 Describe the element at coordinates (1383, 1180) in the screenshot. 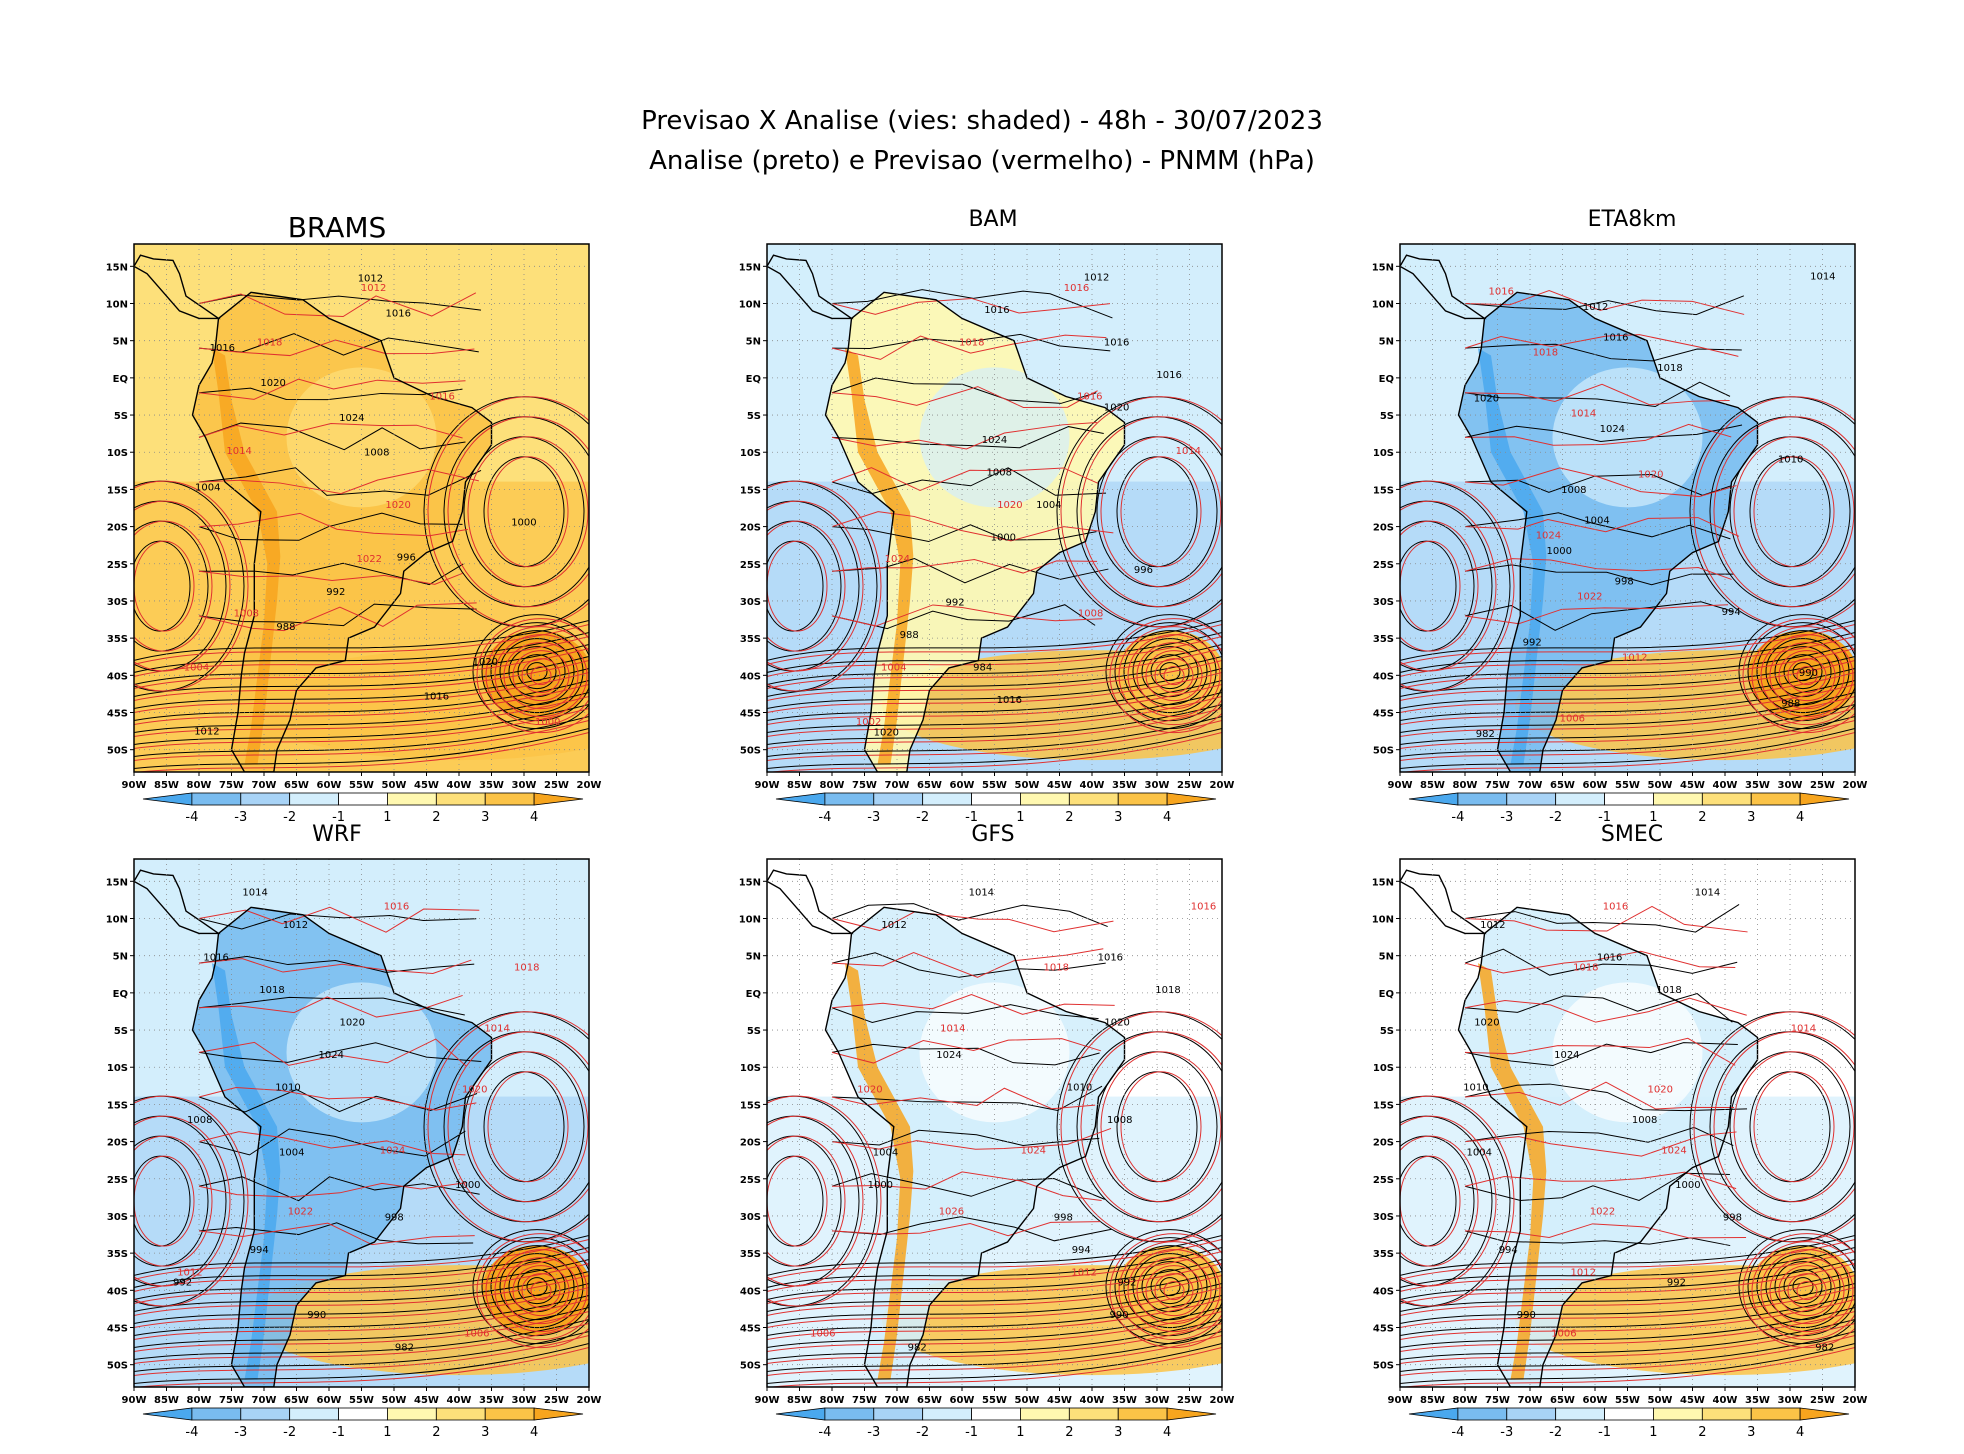

I see `lat-tick-label: 25S` at that location.